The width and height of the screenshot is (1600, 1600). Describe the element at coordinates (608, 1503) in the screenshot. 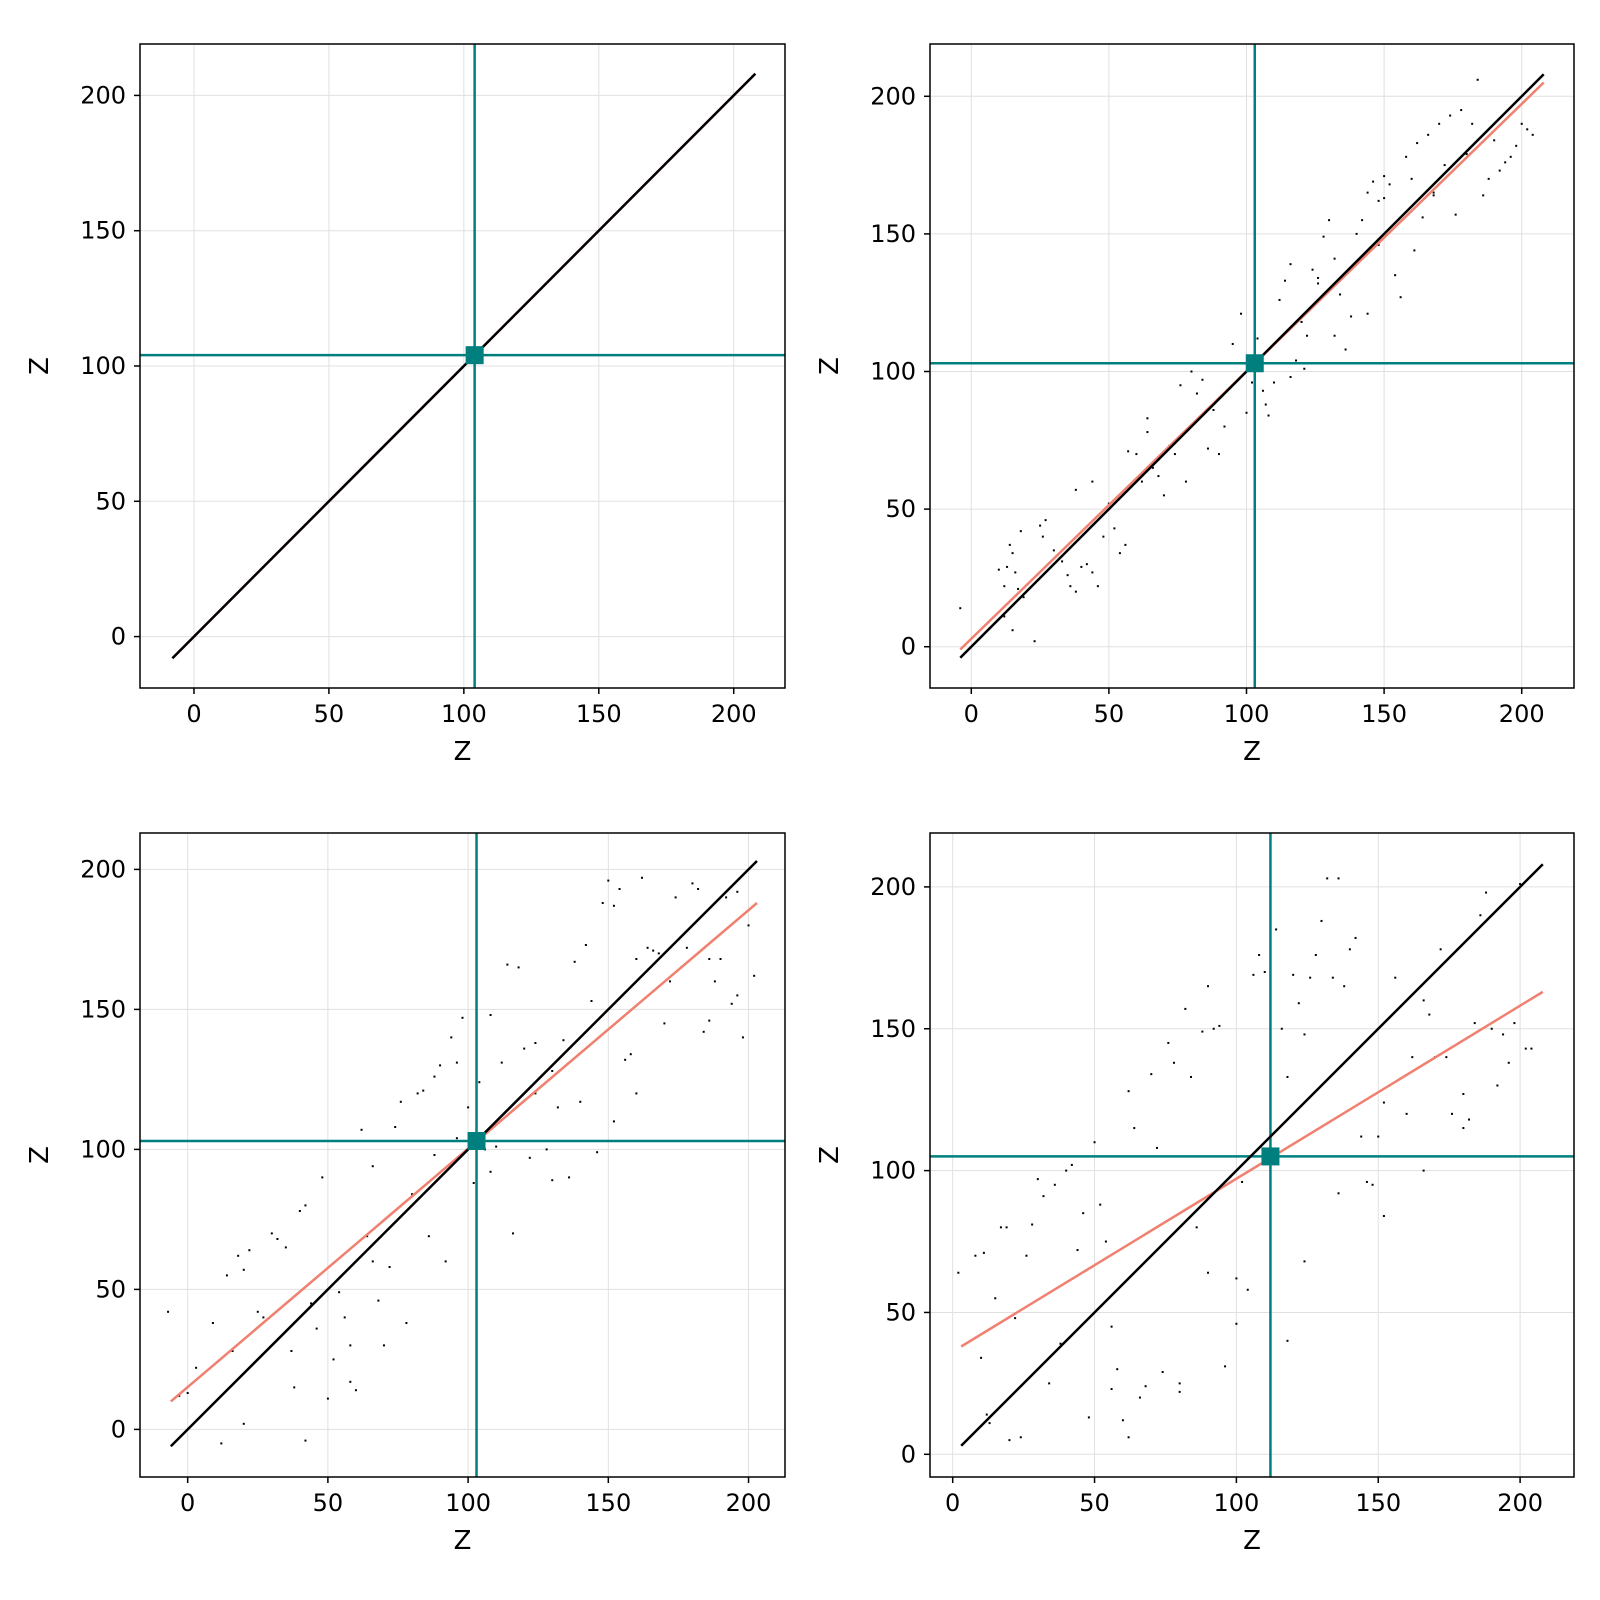

I see `chart-2-x-tick-label: 150` at that location.